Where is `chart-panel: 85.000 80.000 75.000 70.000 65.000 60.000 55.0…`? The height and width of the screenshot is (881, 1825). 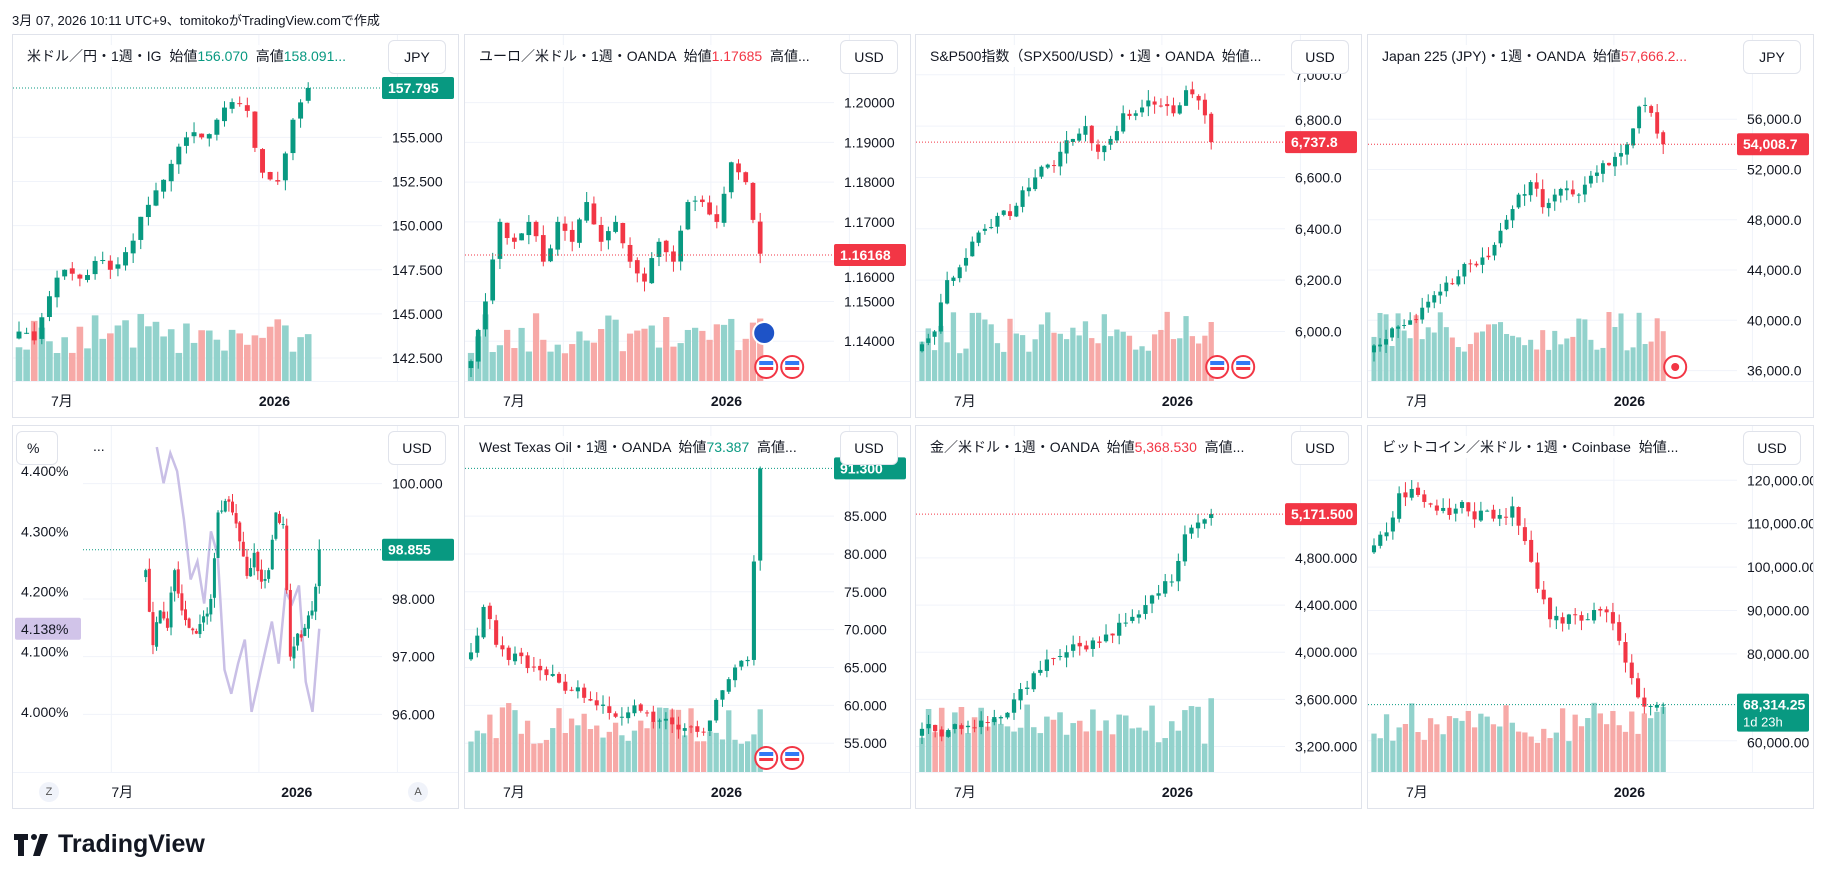 chart-panel: 85.000 80.000 75.000 70.000 65.000 60.000 55.0… is located at coordinates (687, 617).